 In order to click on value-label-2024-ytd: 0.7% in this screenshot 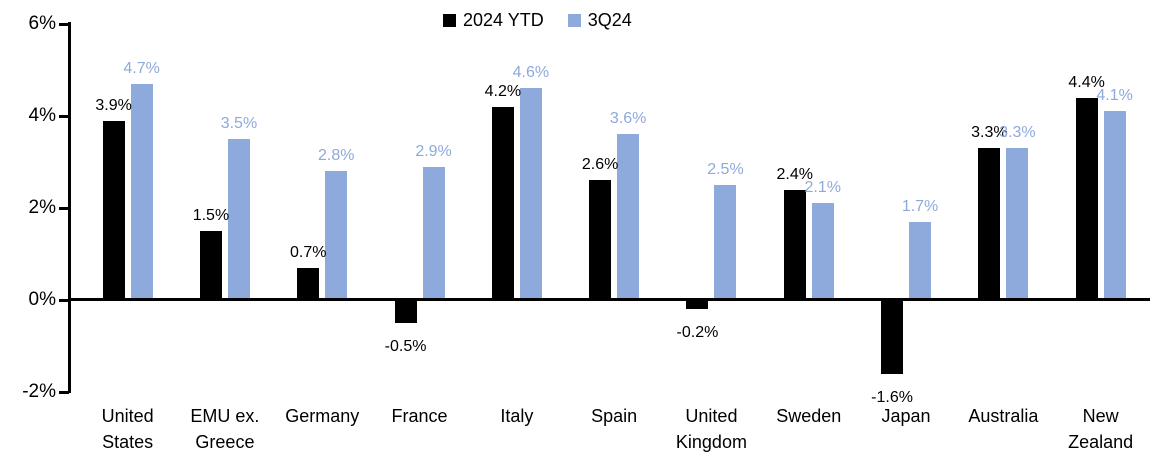, I will do `click(308, 252)`.